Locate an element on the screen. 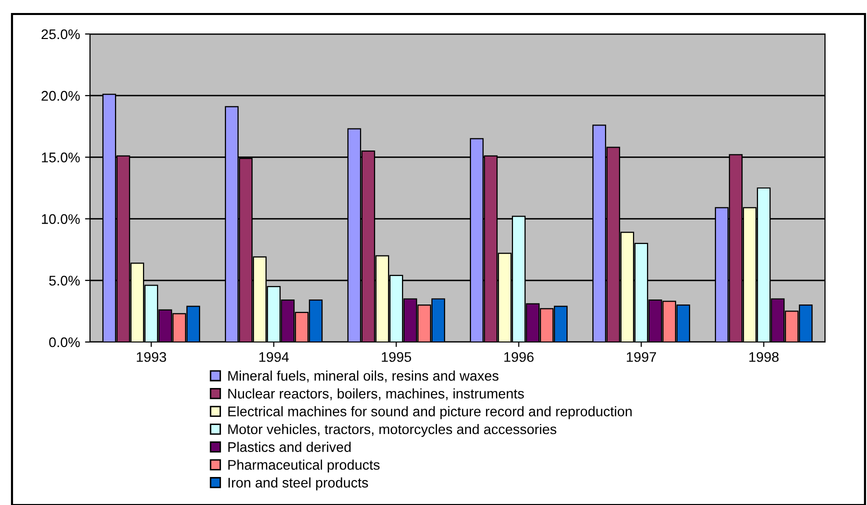  legend-label: Pharmaceutical products is located at coordinates (304, 466).